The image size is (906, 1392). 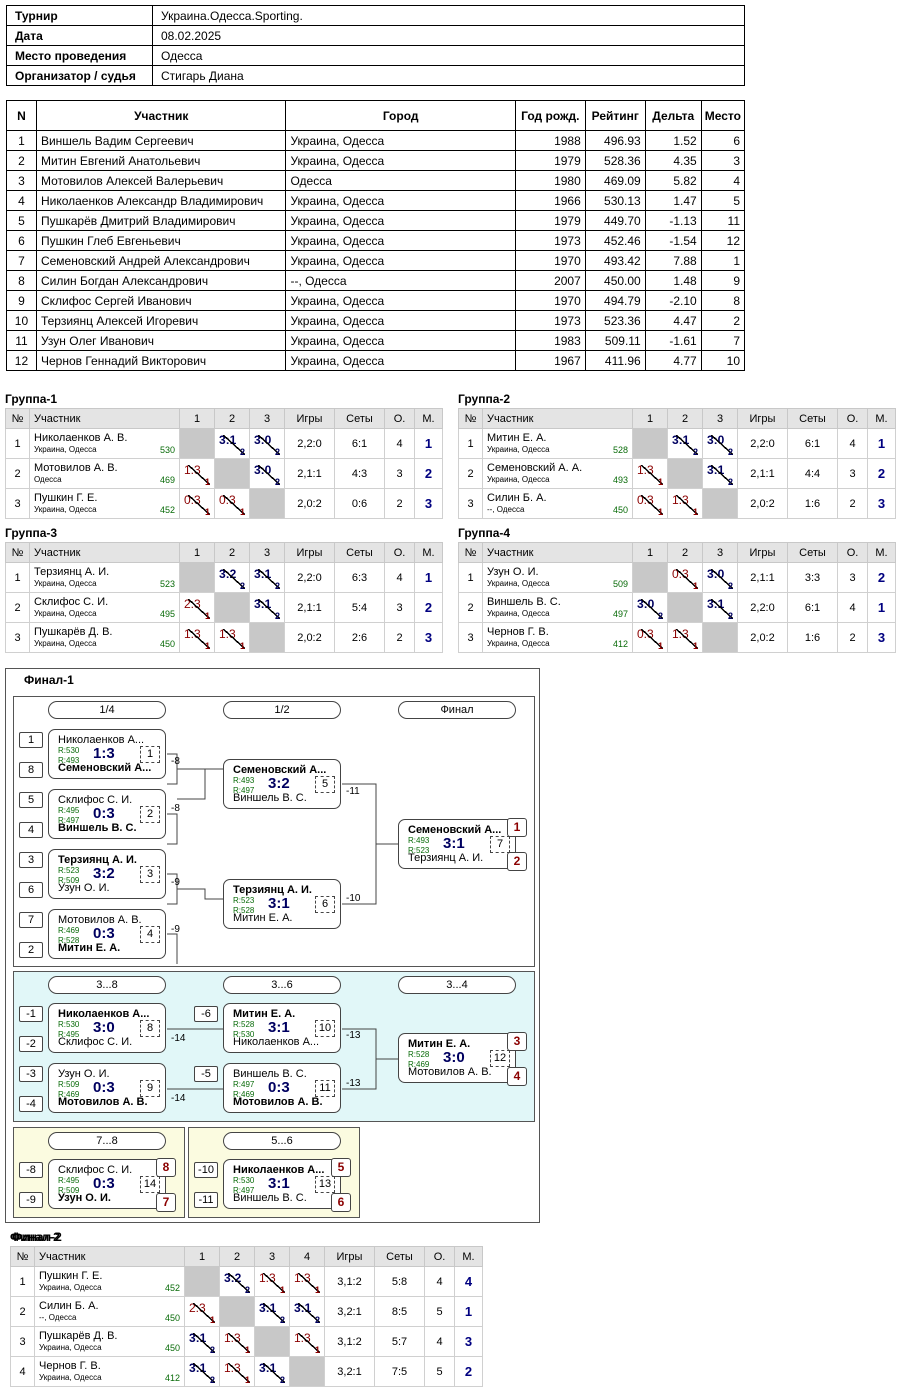 I want to click on bracket-match: Узун О. И. R:509 R:469 0:3 9 Мотовилов А. В., so click(x=107, y=1088).